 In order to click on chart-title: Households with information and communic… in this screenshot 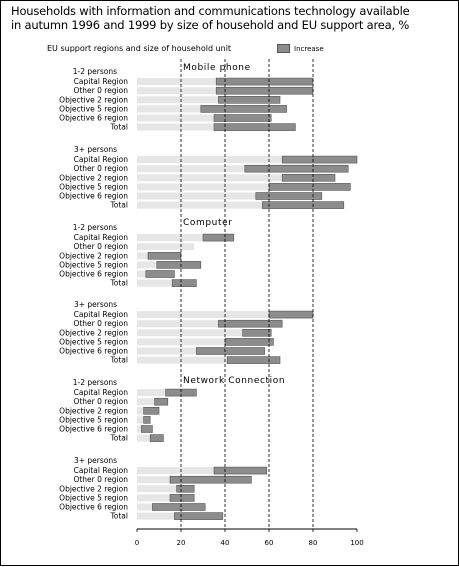, I will do `click(231, 18)`.